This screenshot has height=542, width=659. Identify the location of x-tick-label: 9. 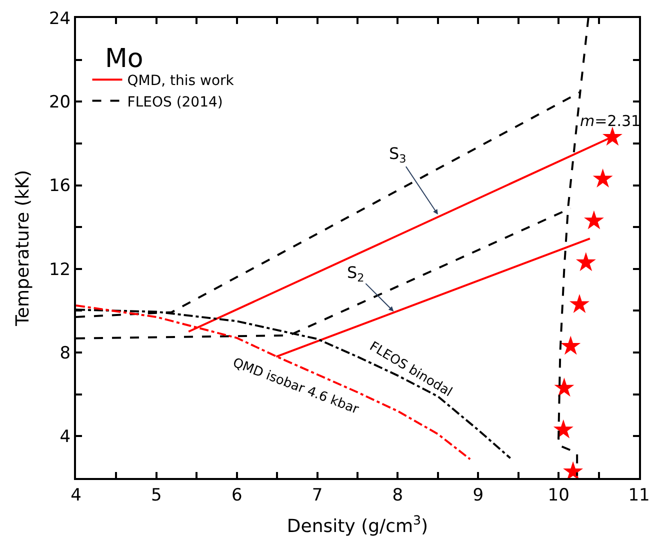
(478, 495).